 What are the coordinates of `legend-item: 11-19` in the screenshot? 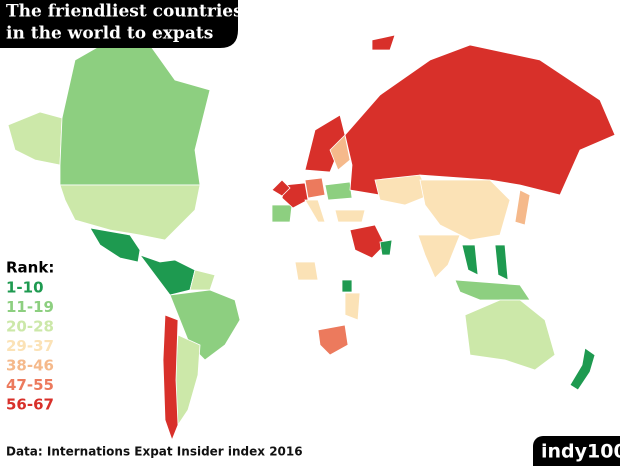 It's located at (30, 307).